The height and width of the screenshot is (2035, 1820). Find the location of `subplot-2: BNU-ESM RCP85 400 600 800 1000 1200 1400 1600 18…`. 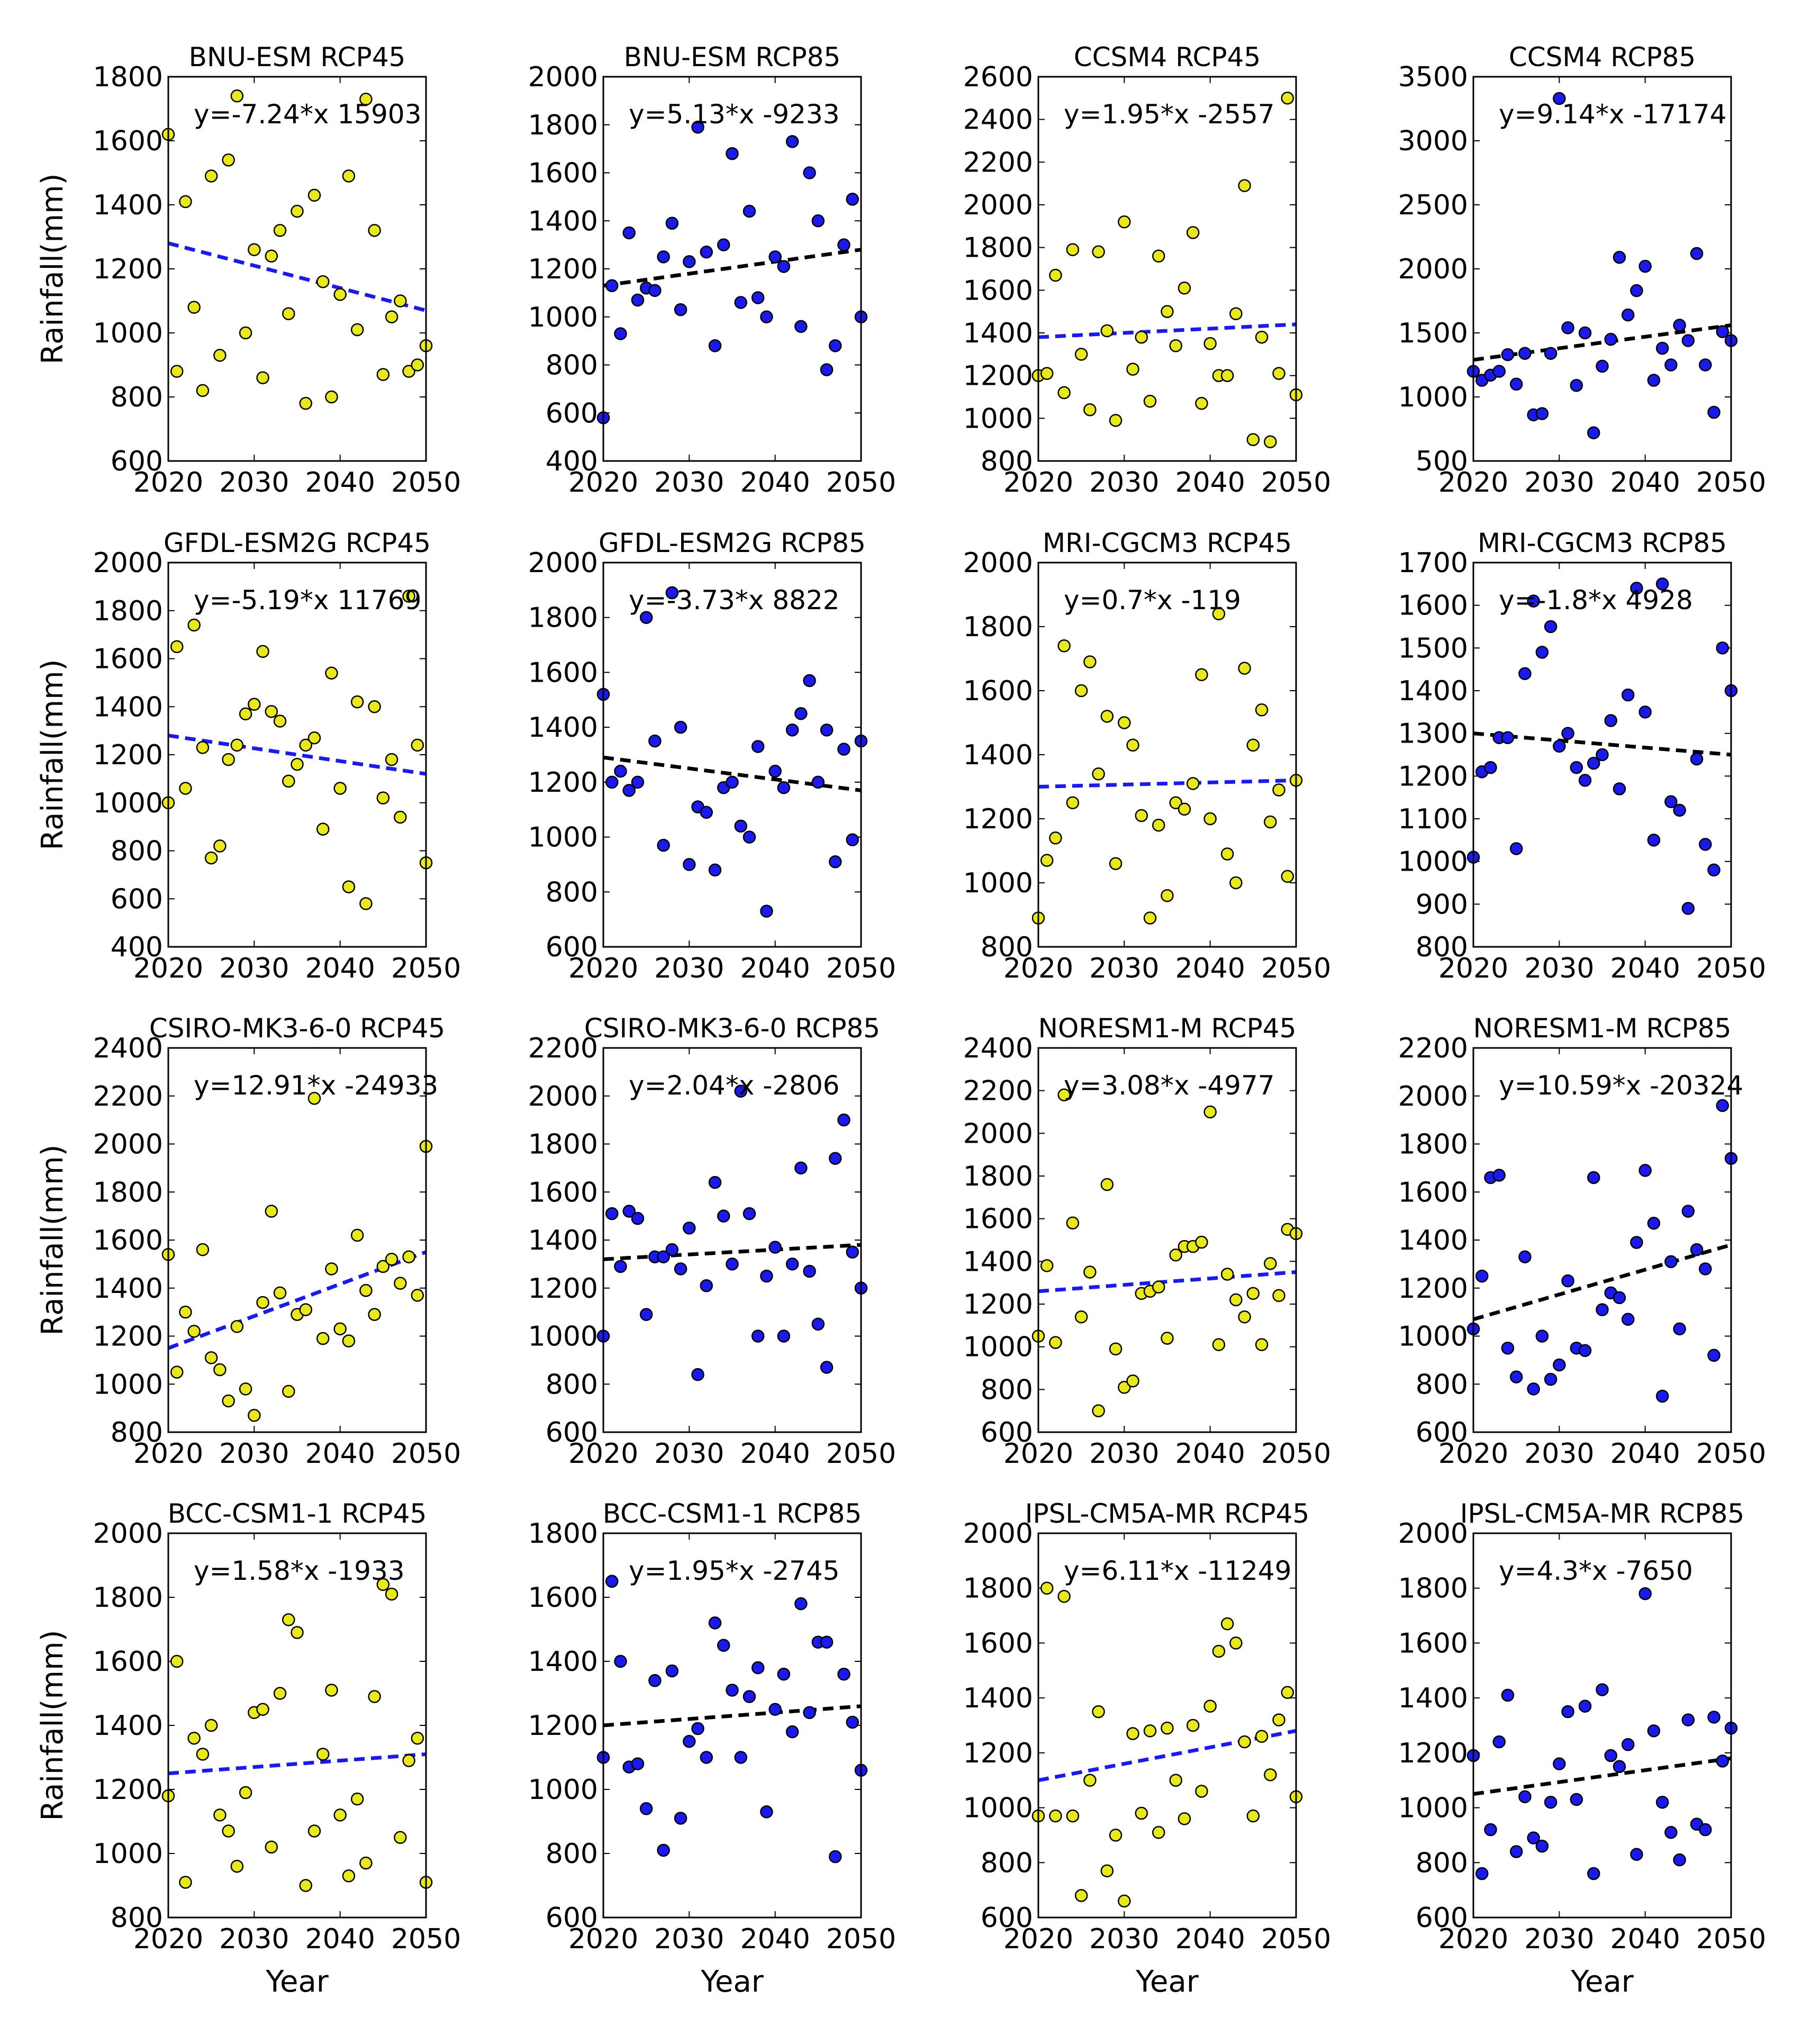

subplot-2: BNU-ESM RCP85 400 600 800 1000 1200 1400 1600 18… is located at coordinates (713, 270).